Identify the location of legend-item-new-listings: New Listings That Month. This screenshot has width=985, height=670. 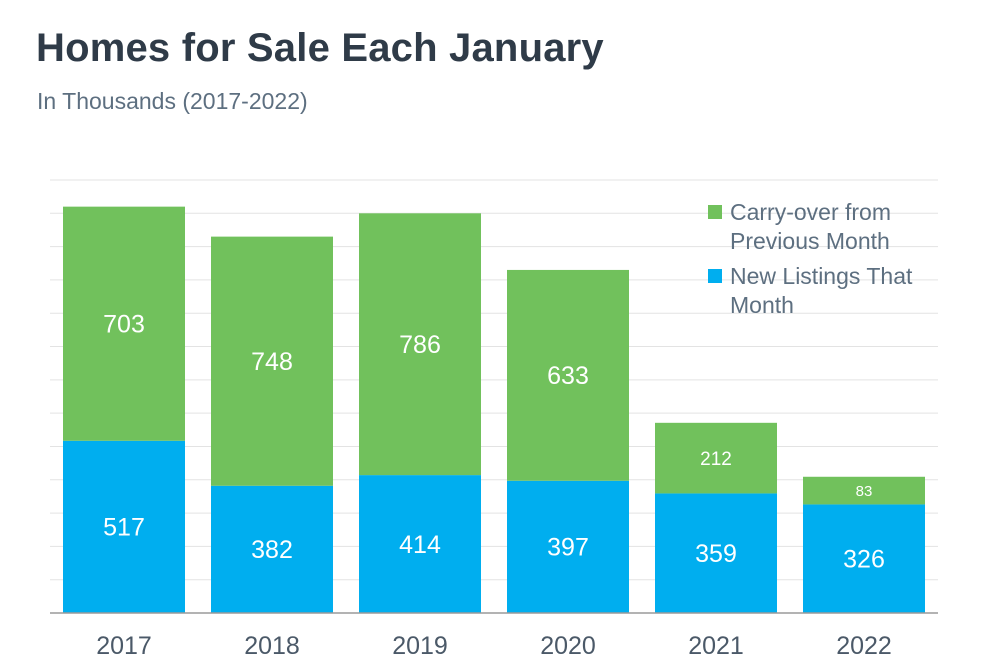
(828, 291).